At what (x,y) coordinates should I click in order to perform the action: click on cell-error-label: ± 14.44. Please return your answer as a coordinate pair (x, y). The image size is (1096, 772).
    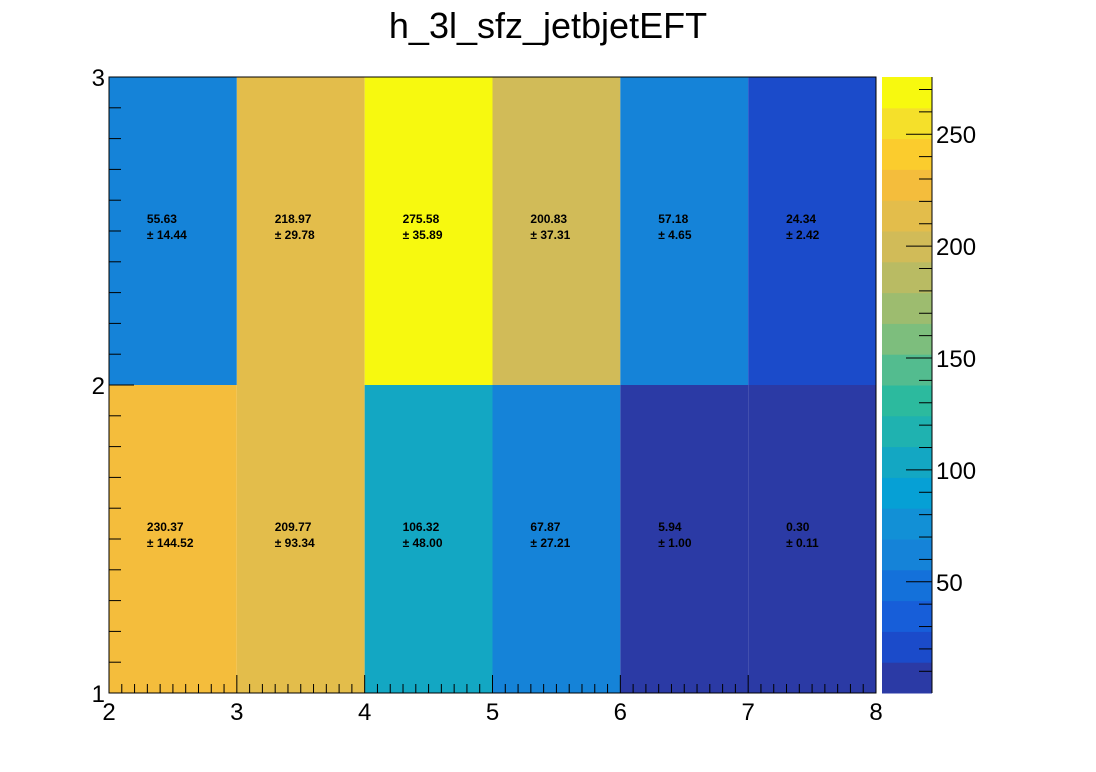
    Looking at the image, I should click on (167, 235).